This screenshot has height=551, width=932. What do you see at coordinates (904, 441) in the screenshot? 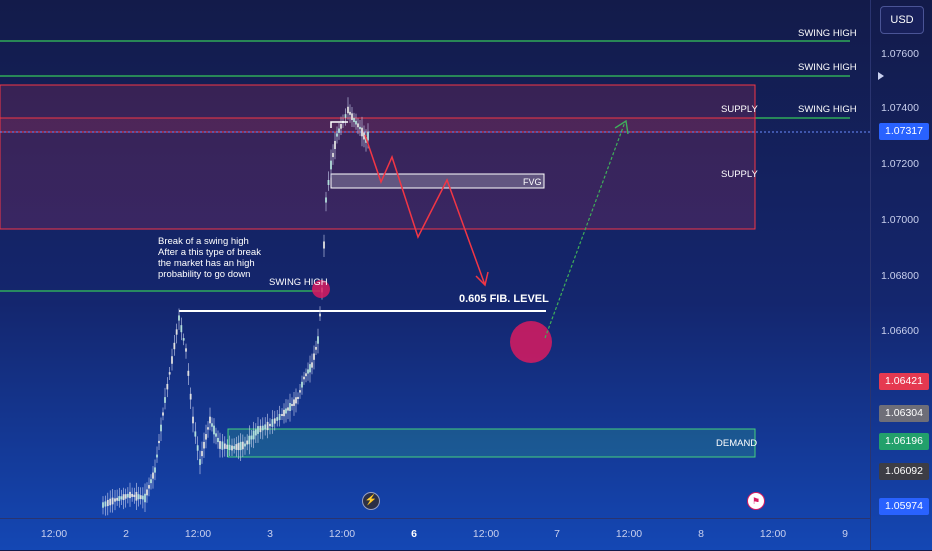
I see `price-badge: 1.06196` at bounding box center [904, 441].